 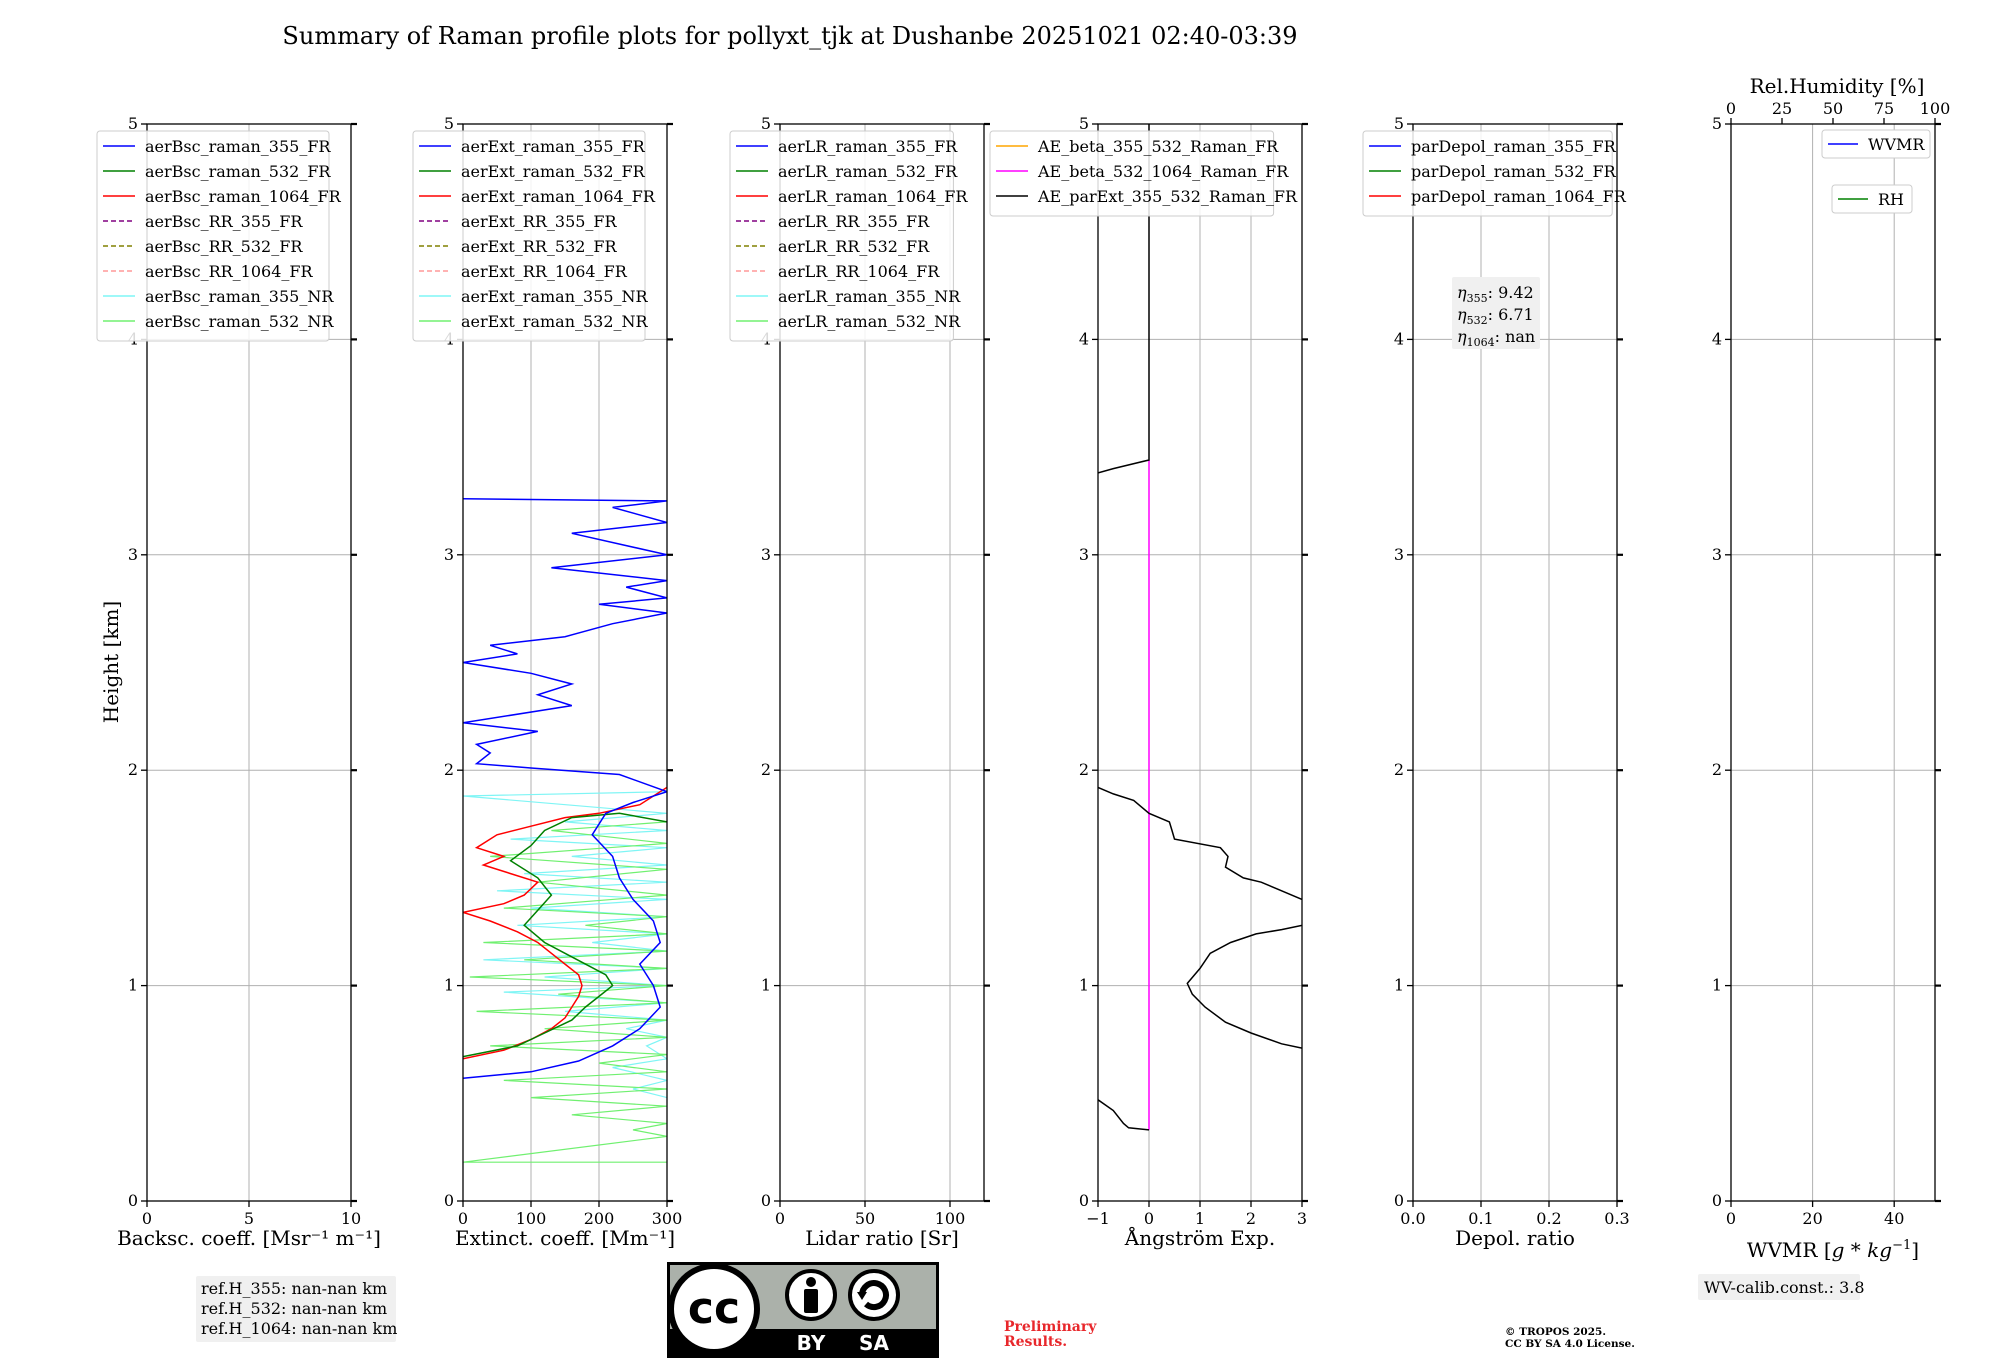 What do you see at coordinates (1896, 144) in the screenshot?
I see `legend-label: WVMR` at bounding box center [1896, 144].